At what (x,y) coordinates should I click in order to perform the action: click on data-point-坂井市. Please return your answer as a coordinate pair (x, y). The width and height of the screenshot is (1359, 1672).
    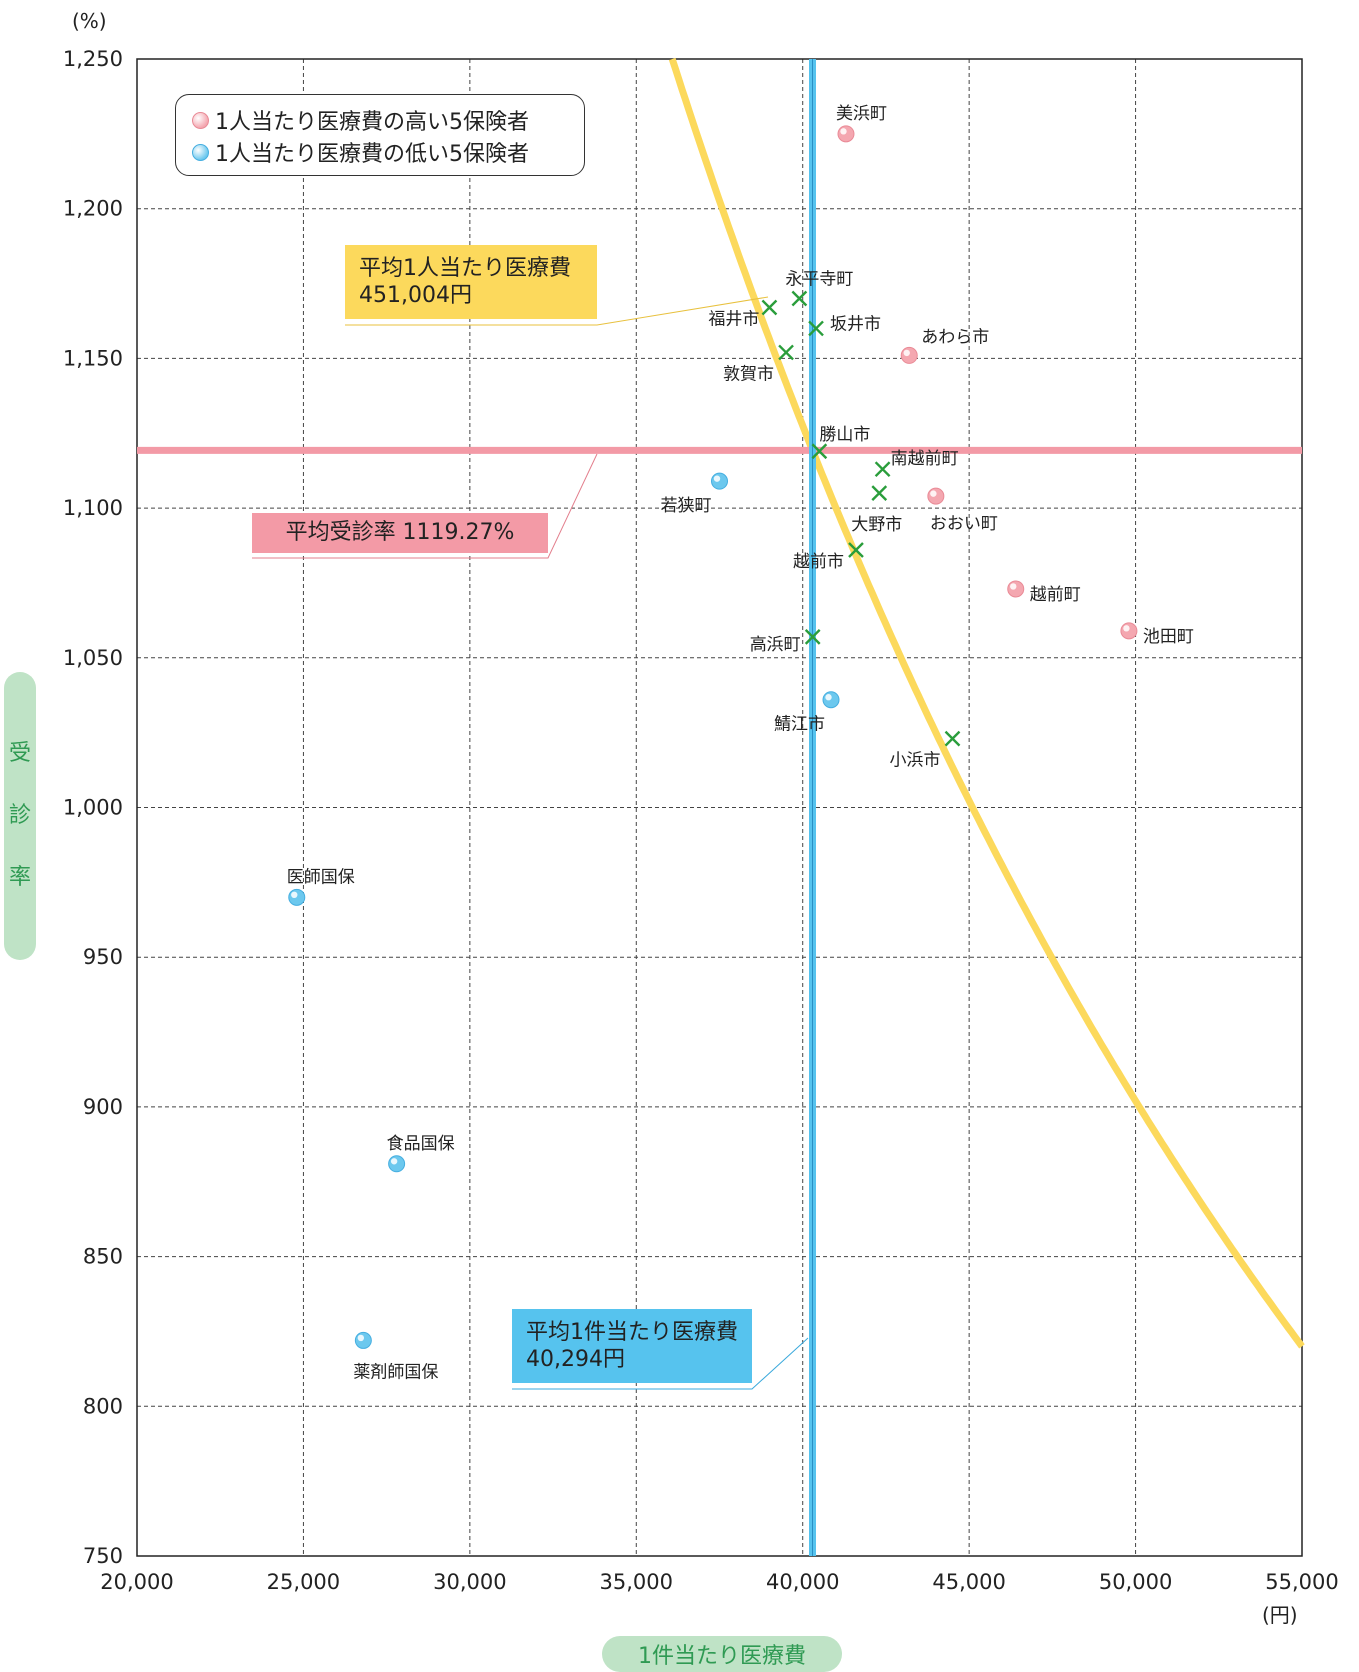
    Looking at the image, I should click on (816, 328).